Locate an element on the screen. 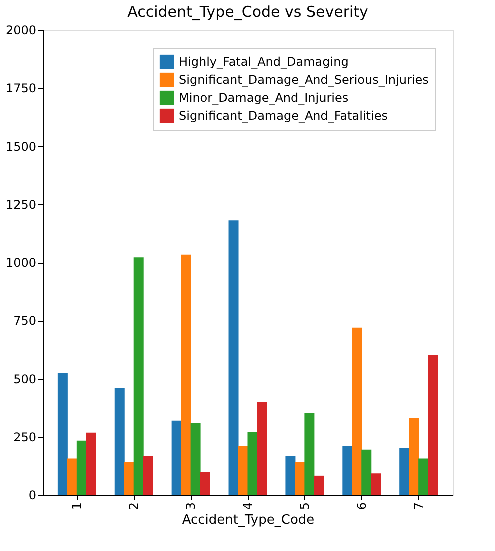 The image size is (495, 551). y-tick-label: 1000 is located at coordinates (21, 263).